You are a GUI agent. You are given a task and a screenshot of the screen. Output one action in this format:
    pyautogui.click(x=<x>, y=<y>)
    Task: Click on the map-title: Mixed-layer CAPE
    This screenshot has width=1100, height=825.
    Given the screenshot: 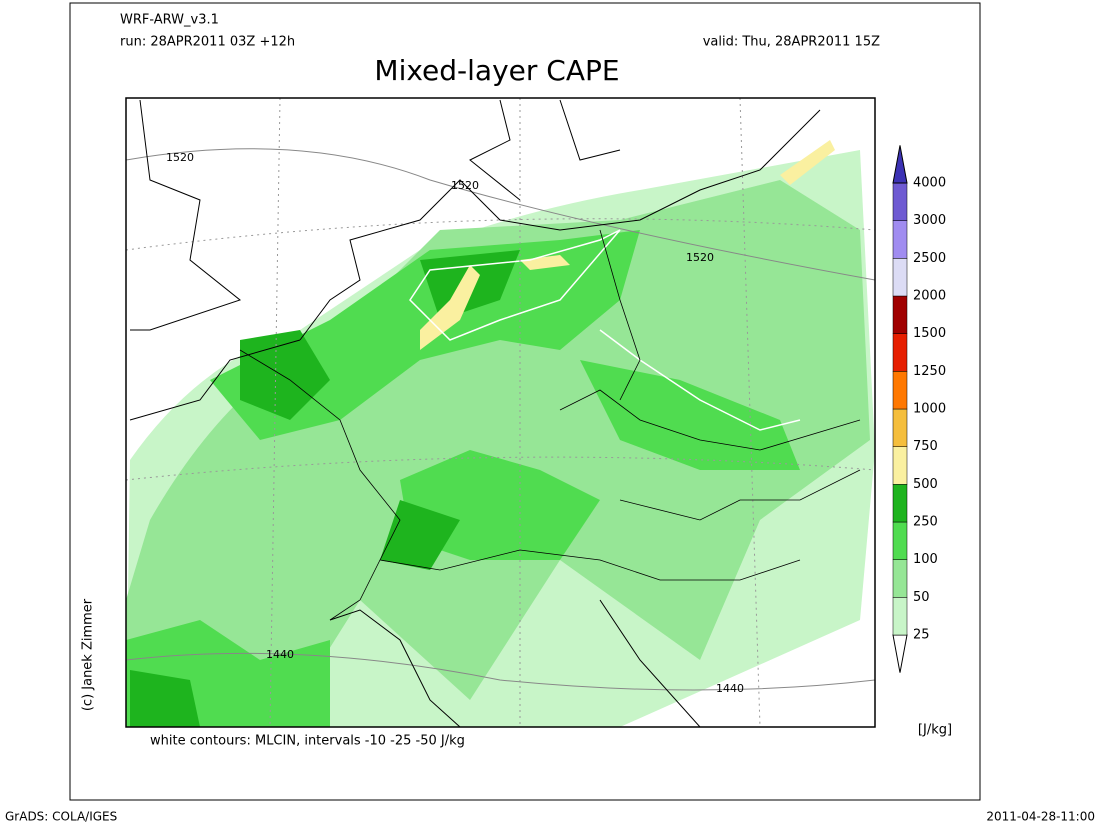 What is the action you would take?
    pyautogui.click(x=496, y=70)
    